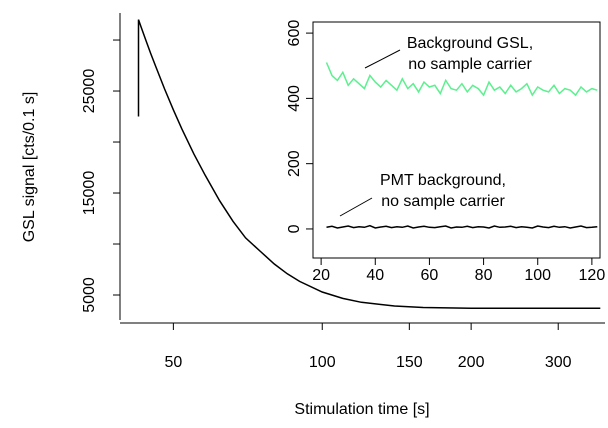  Describe the element at coordinates (361, 409) in the screenshot. I see `x-axis-label: Stimulation time [s]` at that location.